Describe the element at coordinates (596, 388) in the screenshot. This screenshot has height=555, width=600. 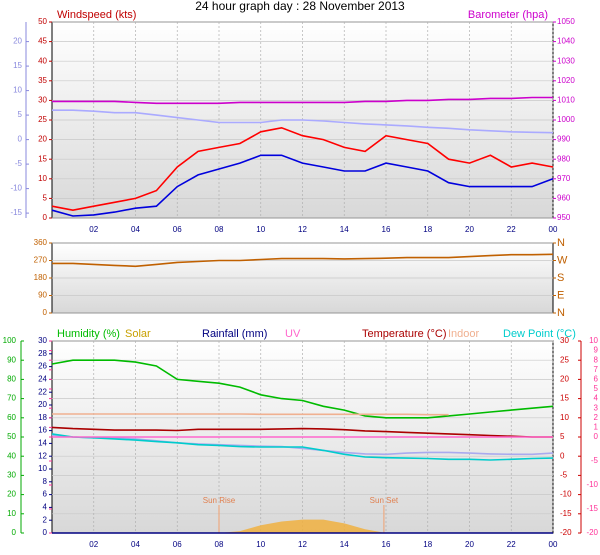
I see `y4-tick-label: 5` at that location.